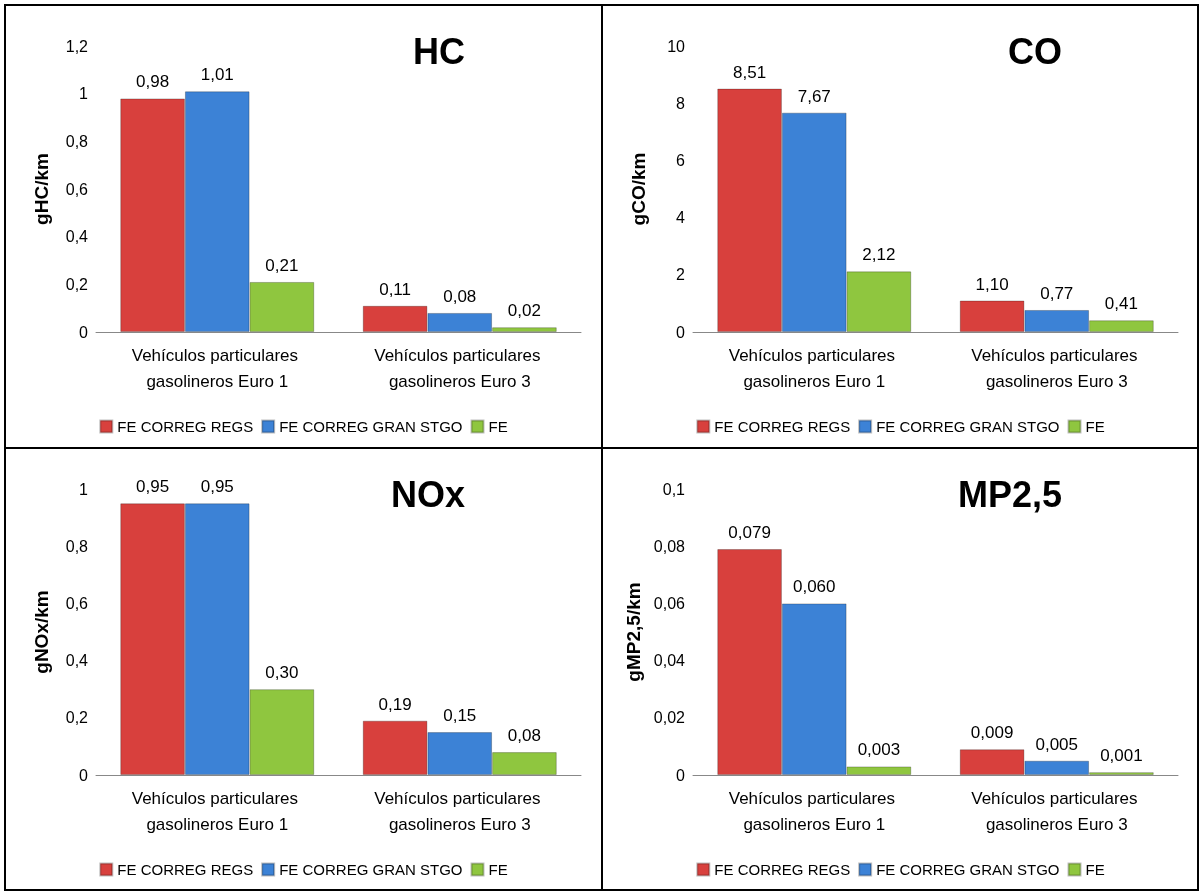 Image resolution: width=1203 pixels, height=895 pixels. What do you see at coordinates (1034, 51) in the screenshot?
I see `chart-title: CO` at bounding box center [1034, 51].